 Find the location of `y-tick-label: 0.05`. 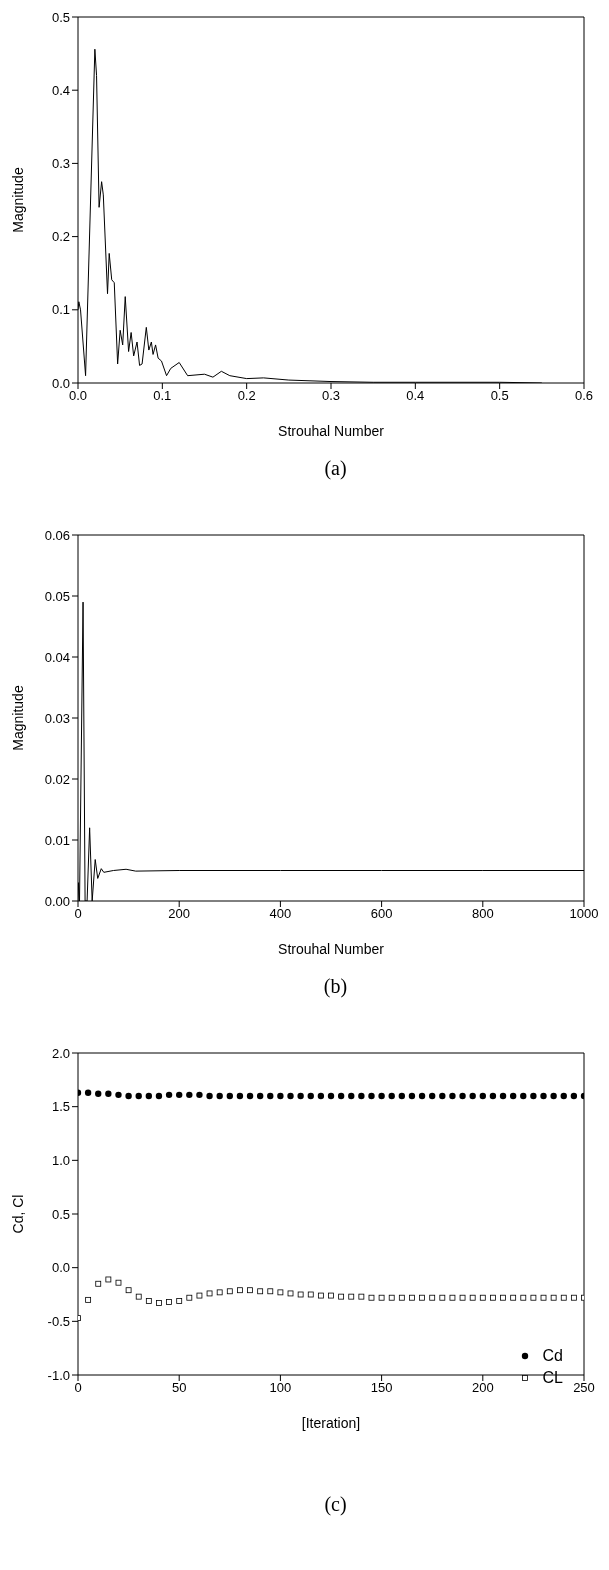

y-tick-label: 0.05 is located at coordinates (57, 596).